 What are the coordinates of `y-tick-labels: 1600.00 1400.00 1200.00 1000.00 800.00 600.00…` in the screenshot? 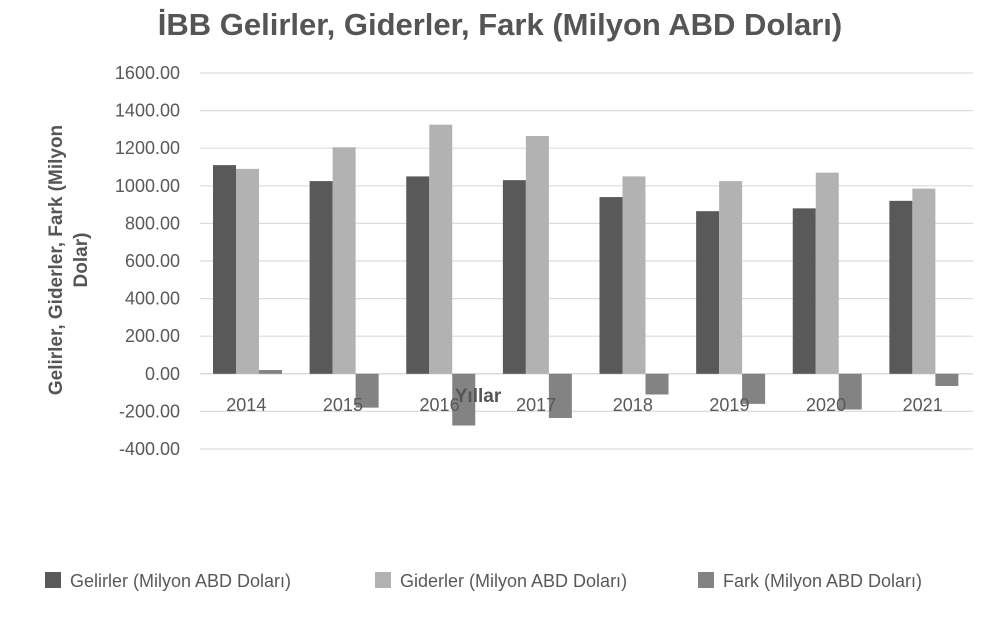 It's located at (147, 261).